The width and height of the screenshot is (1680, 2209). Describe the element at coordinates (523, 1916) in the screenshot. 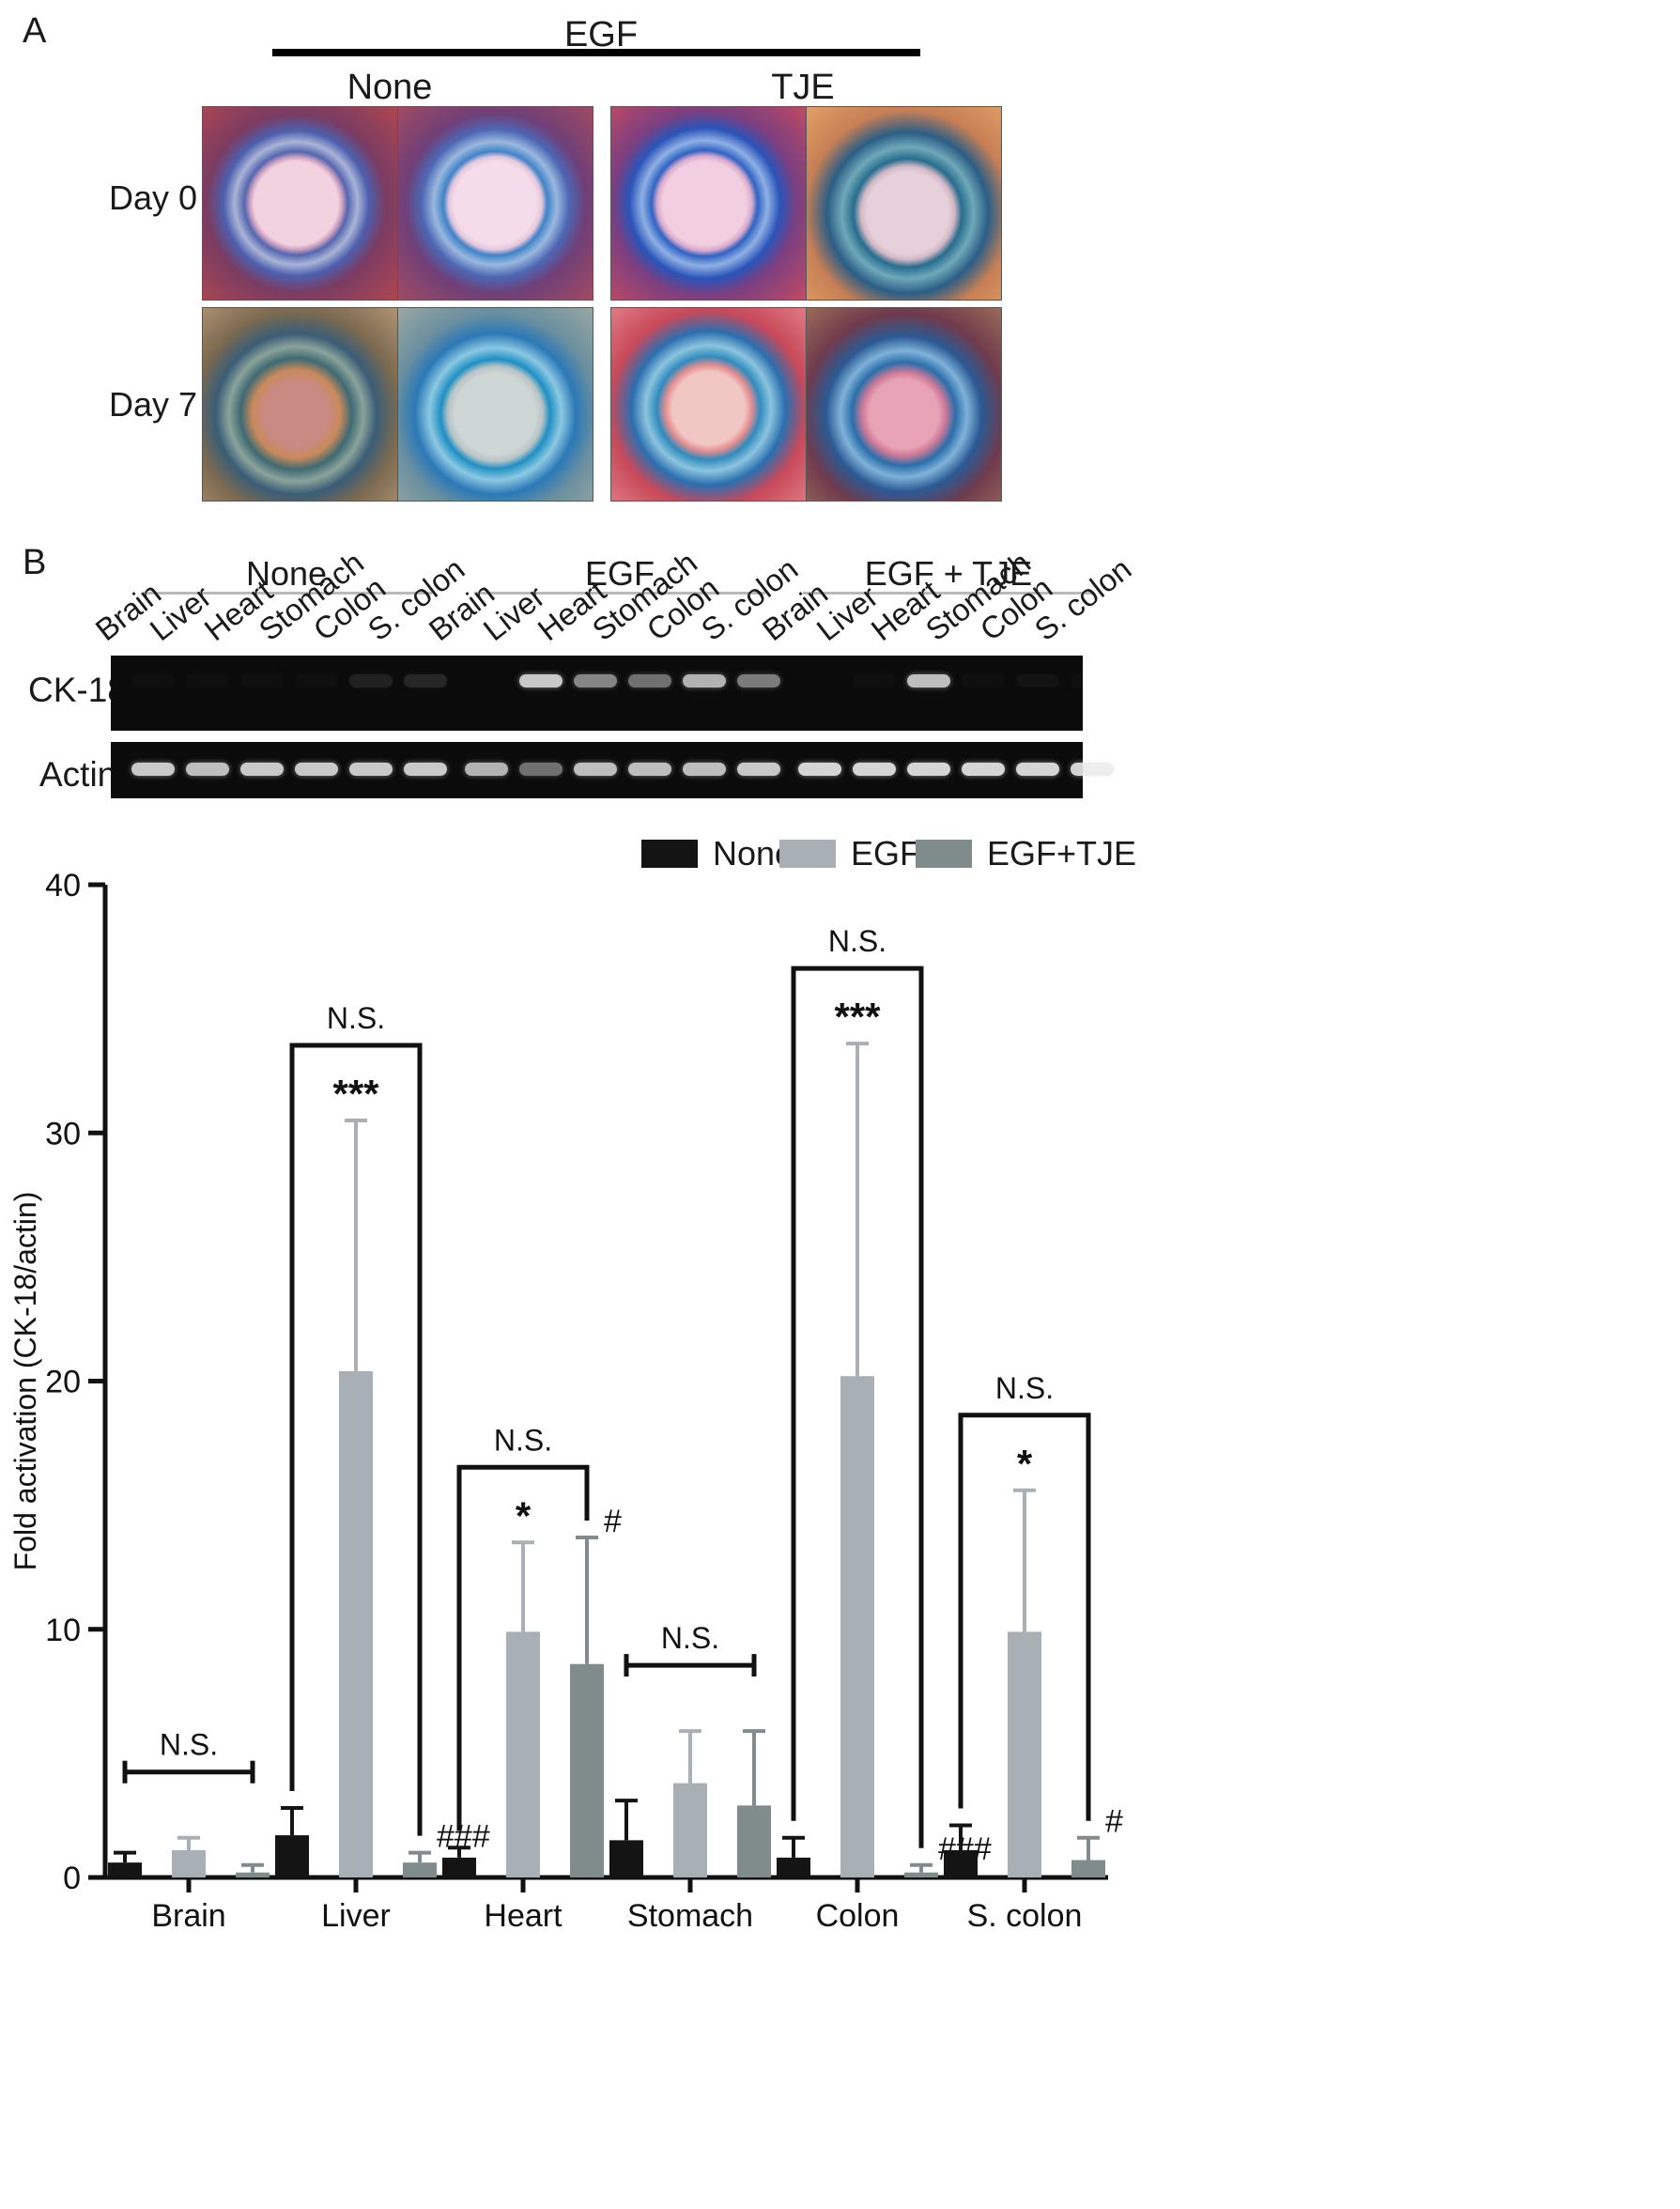

I see `x-tick-label: Heart` at that location.